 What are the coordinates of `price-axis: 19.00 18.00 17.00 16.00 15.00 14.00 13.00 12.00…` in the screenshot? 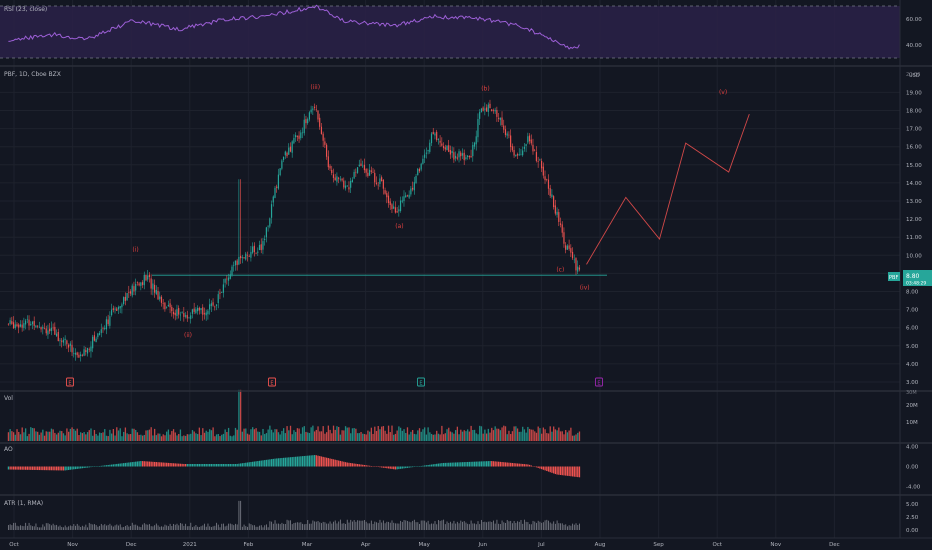 It's located at (910, 269).